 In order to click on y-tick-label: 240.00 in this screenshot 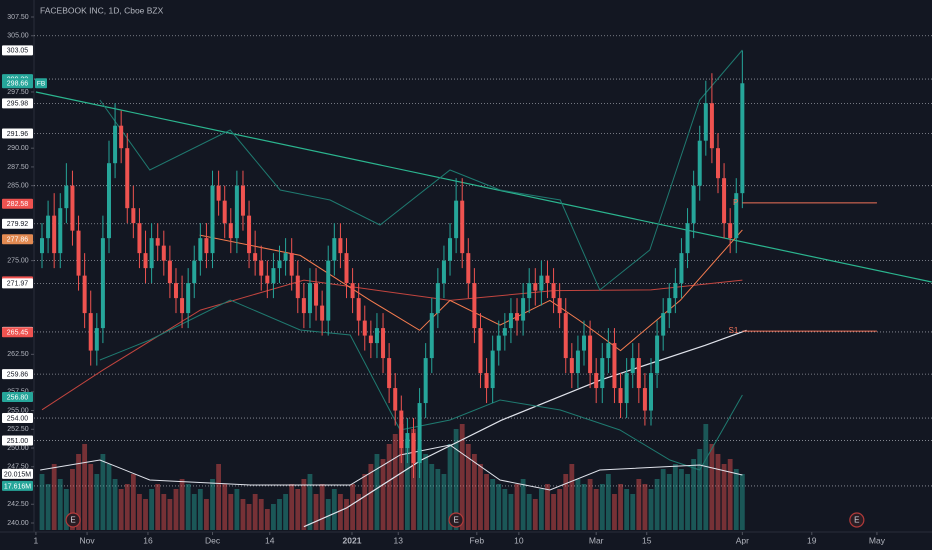, I will do `click(18, 523)`.